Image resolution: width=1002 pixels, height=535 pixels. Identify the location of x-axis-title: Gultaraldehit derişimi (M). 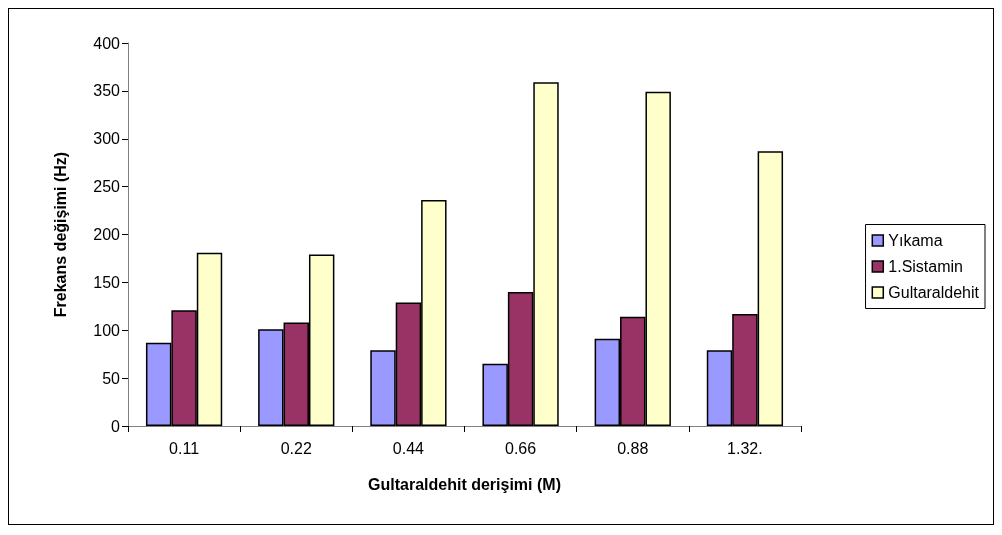
(464, 484).